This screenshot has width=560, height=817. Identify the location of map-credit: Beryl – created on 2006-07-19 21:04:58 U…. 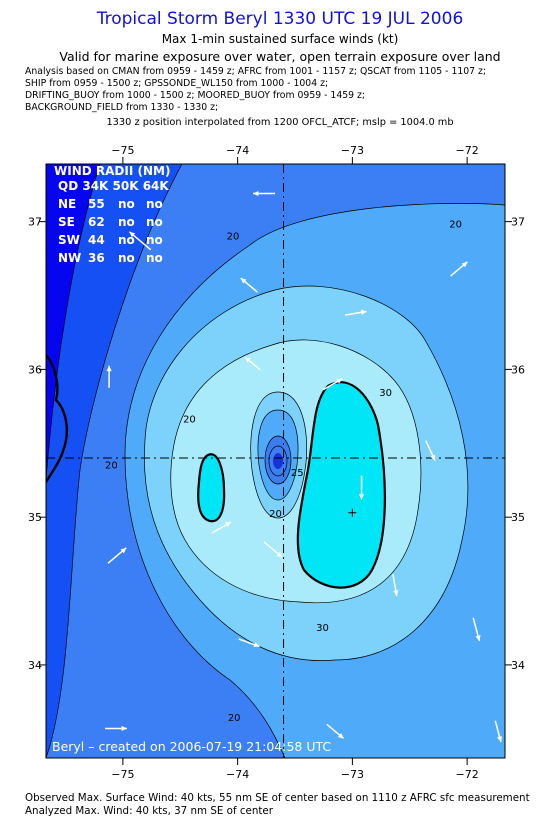
(191, 746).